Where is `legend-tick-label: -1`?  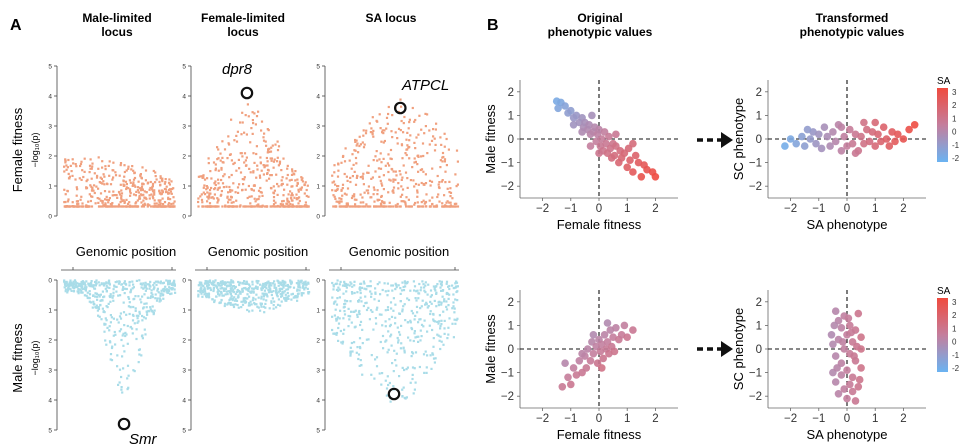
legend-tick-label: -1 is located at coordinates (956, 355).